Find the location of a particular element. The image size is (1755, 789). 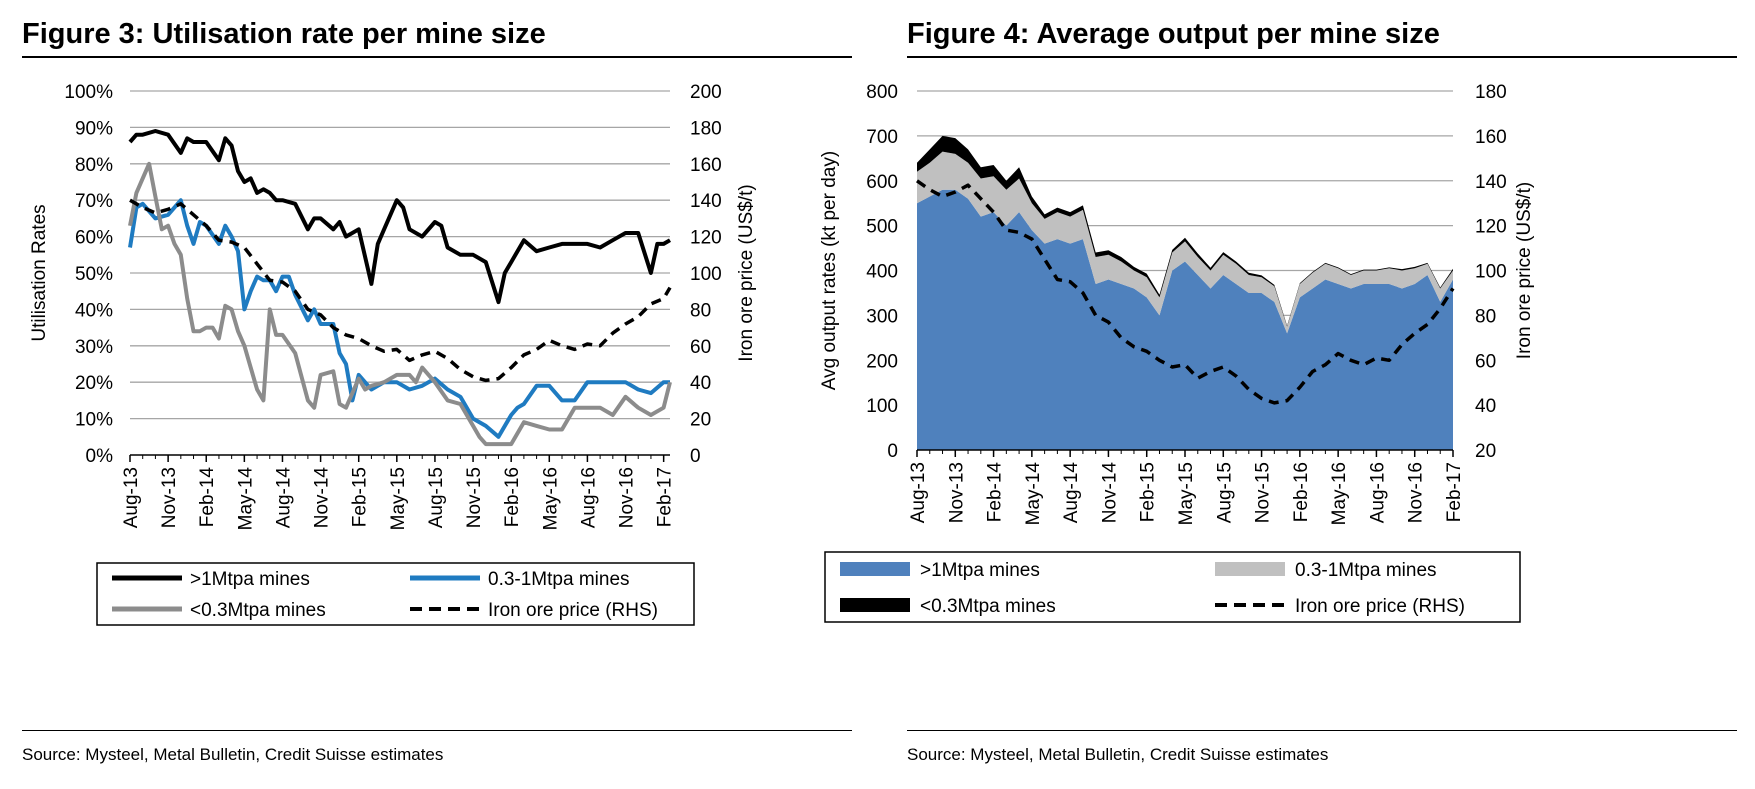

y-tick-label: 500 is located at coordinates (882, 227).